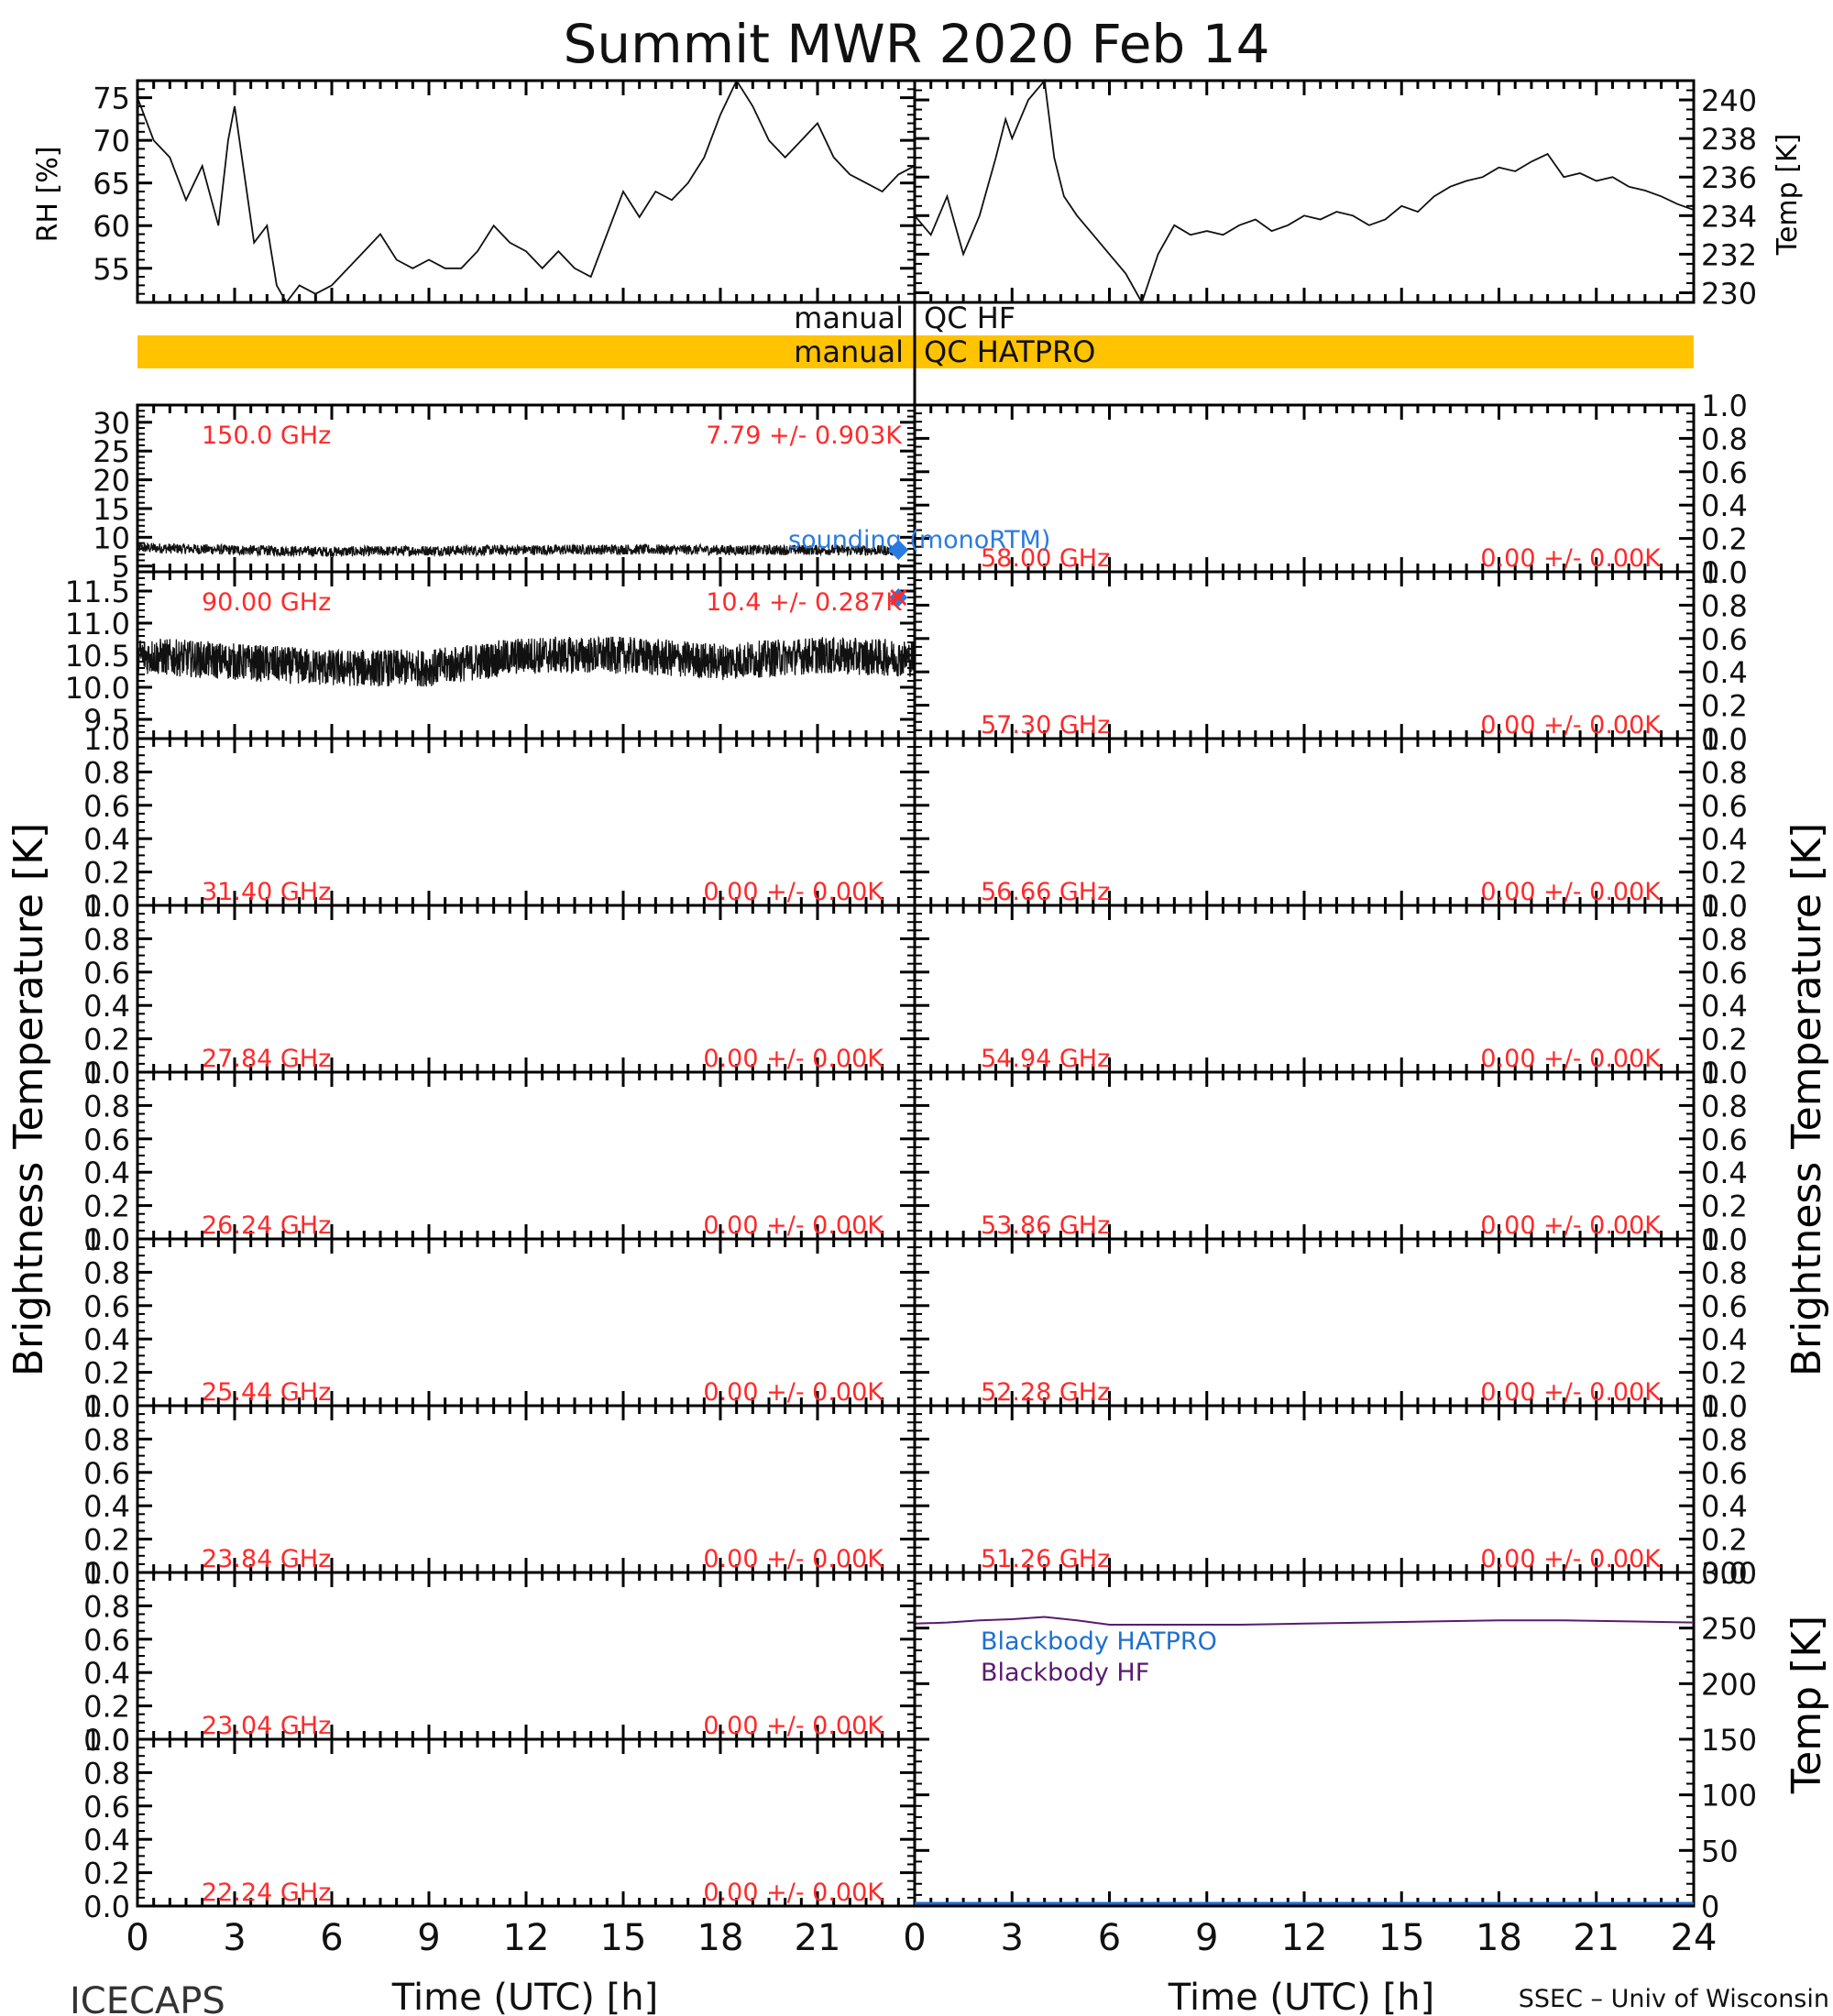 This screenshot has height=2016, width=1833. I want to click on left-x-tick-label: 12, so click(526, 1938).